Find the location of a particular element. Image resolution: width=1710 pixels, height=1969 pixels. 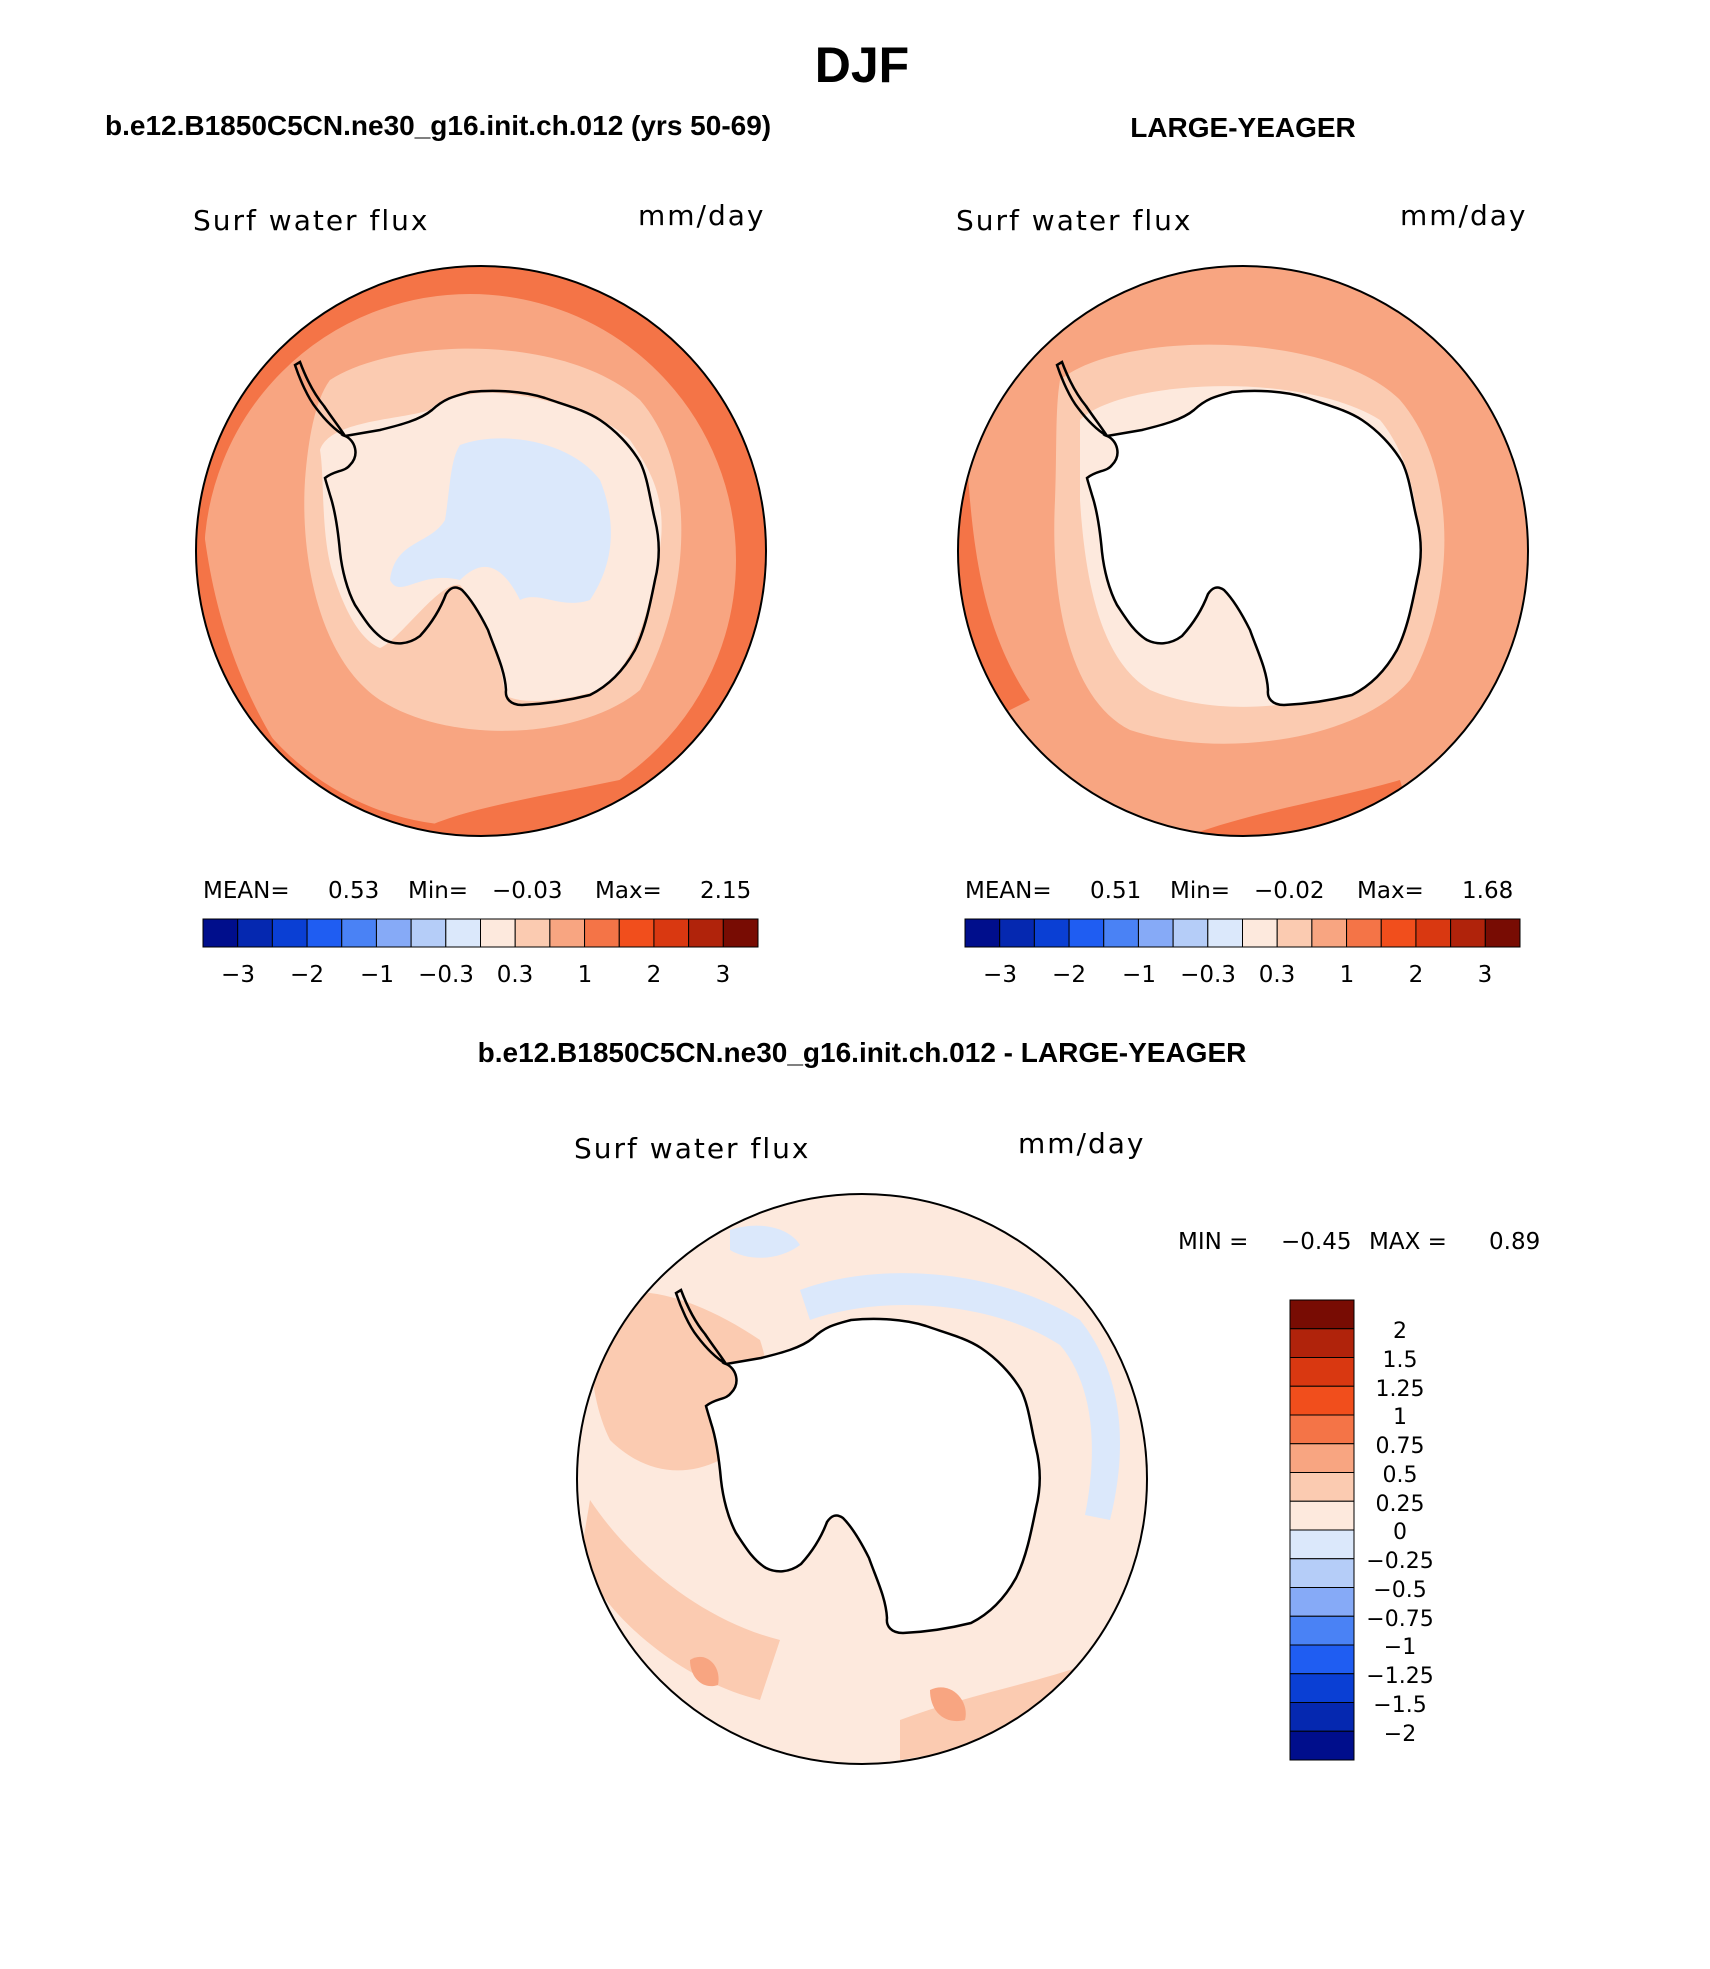

diff-min-value: −0.45 is located at coordinates (1316, 1242).